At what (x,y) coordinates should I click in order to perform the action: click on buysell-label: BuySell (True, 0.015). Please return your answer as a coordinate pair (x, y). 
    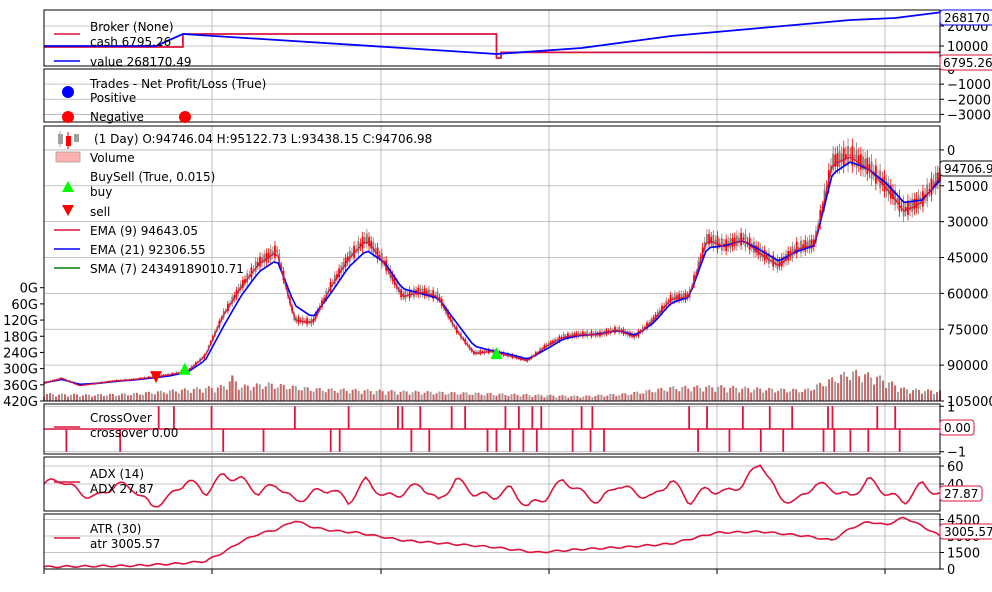
    Looking at the image, I should click on (152, 177).